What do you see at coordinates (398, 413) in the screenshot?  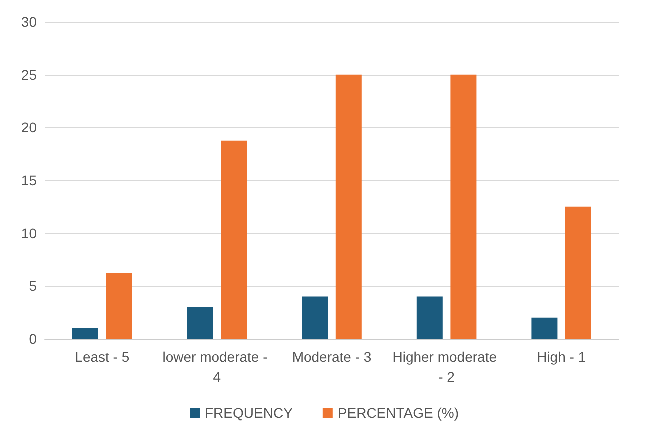 I see `legend-label: PERCENTAGE (%)` at bounding box center [398, 413].